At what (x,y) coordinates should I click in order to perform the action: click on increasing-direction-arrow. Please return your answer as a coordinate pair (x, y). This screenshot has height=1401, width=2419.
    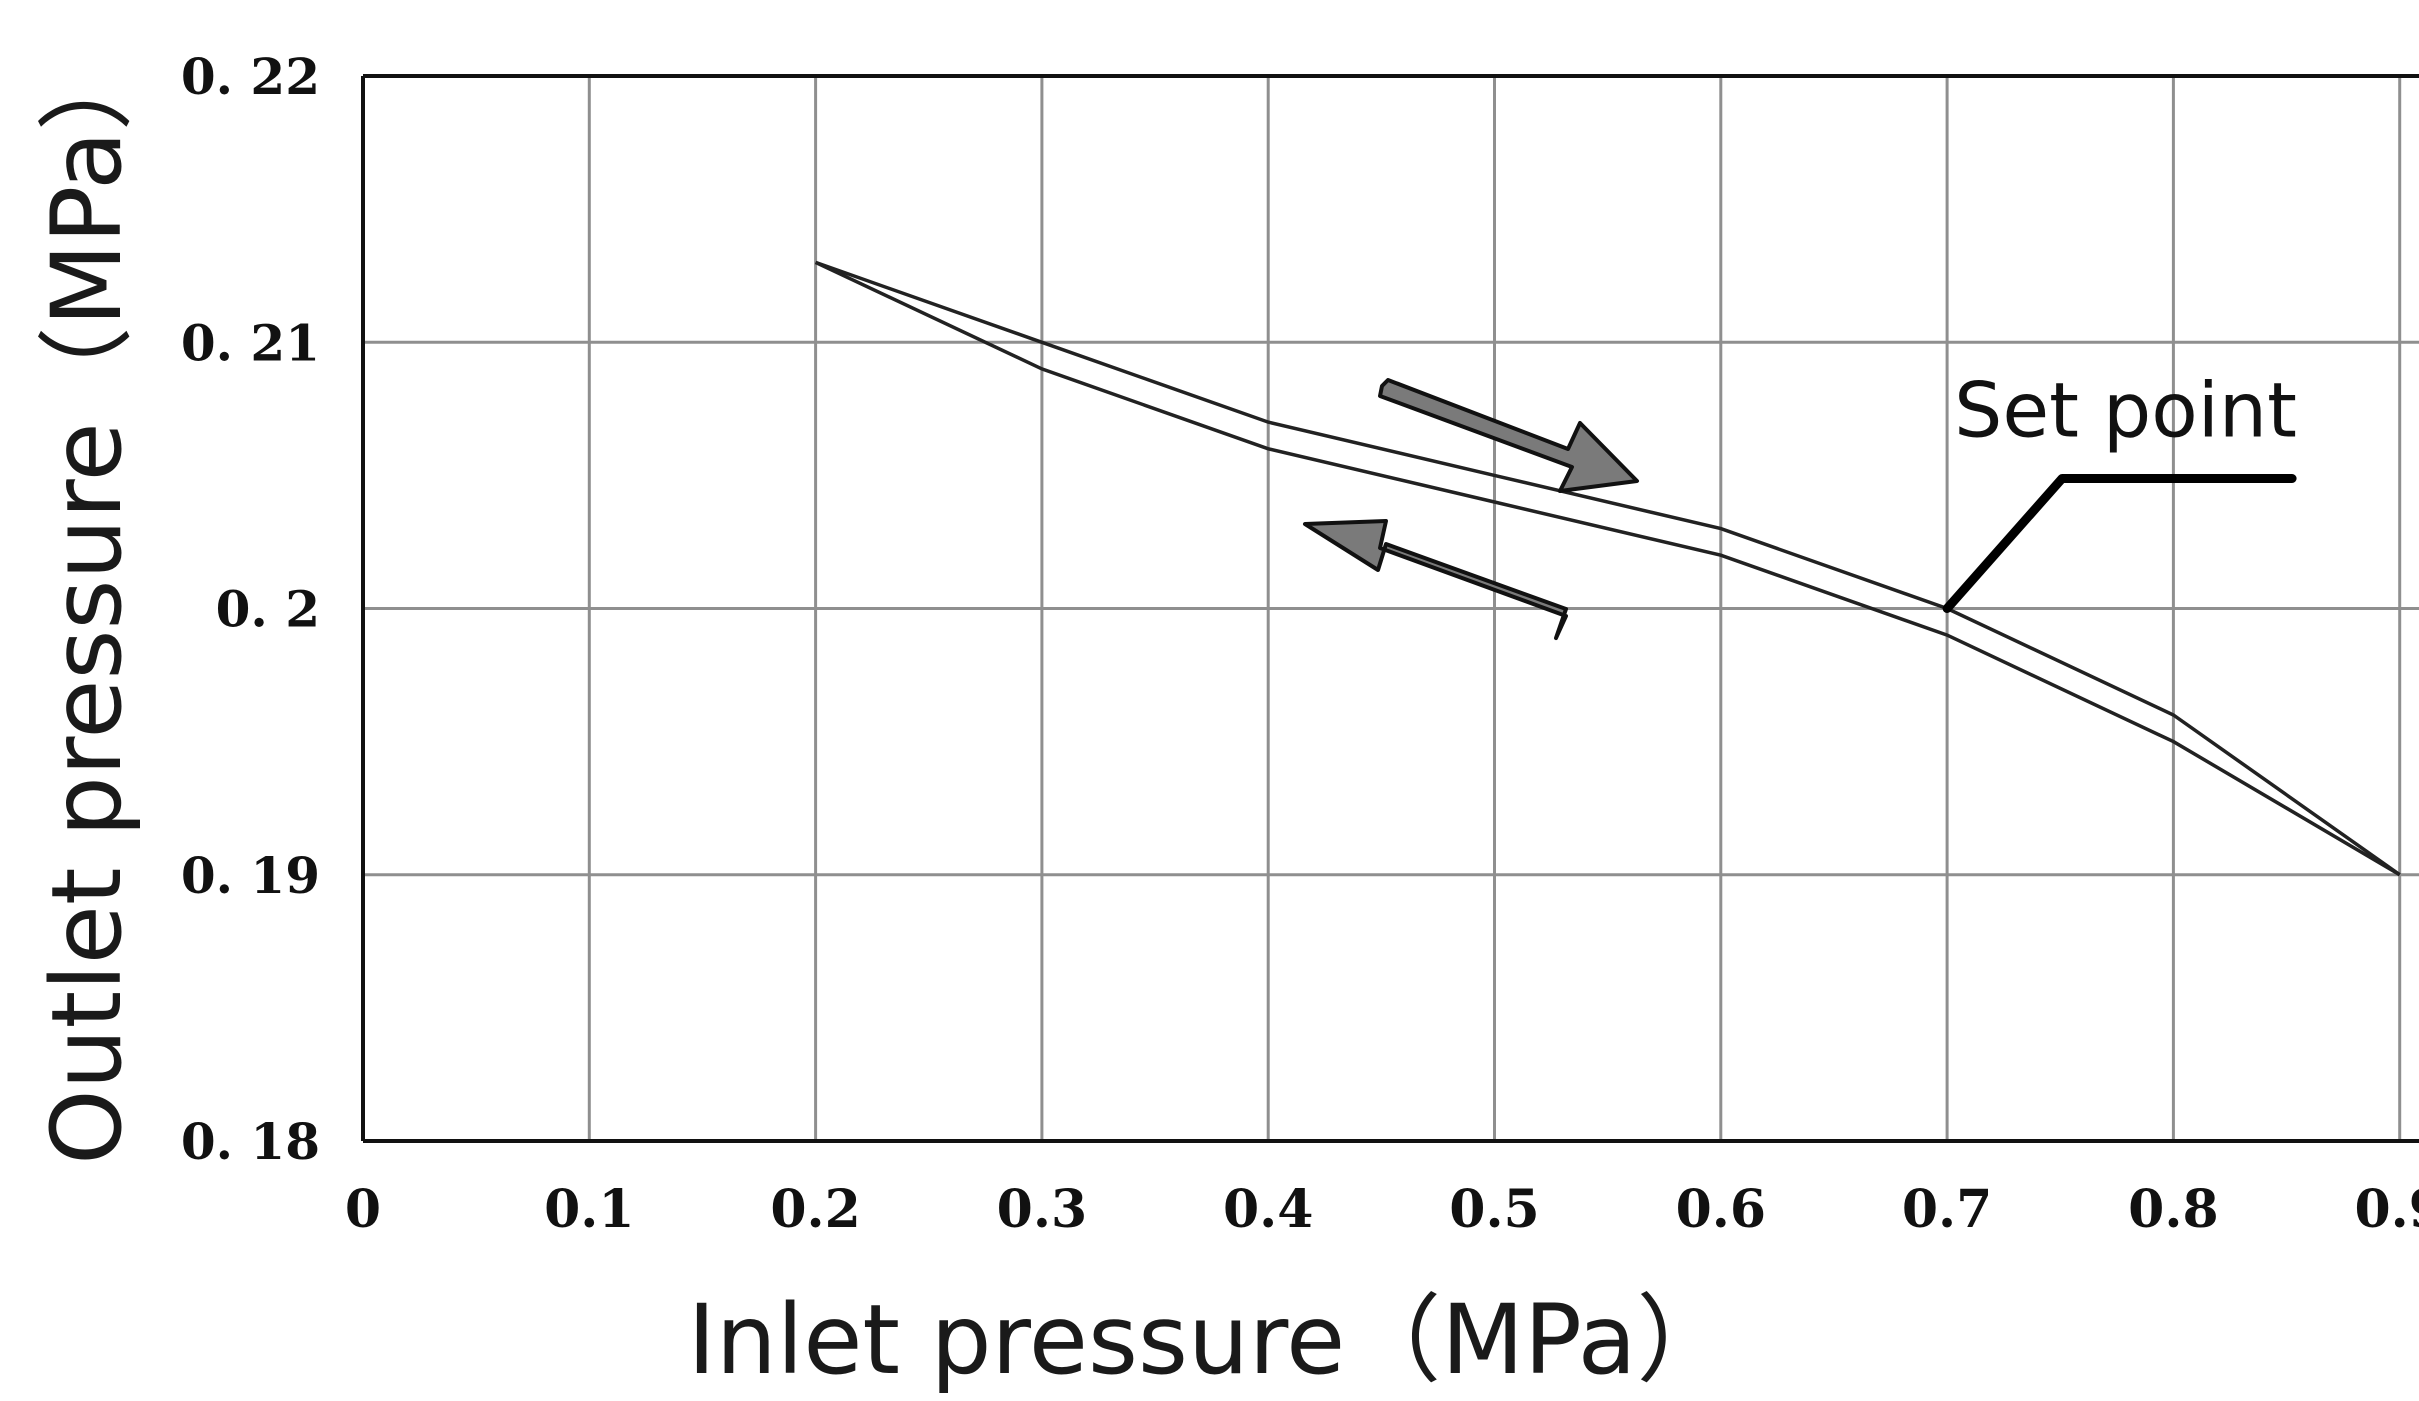
    Looking at the image, I should click on (1508, 435).